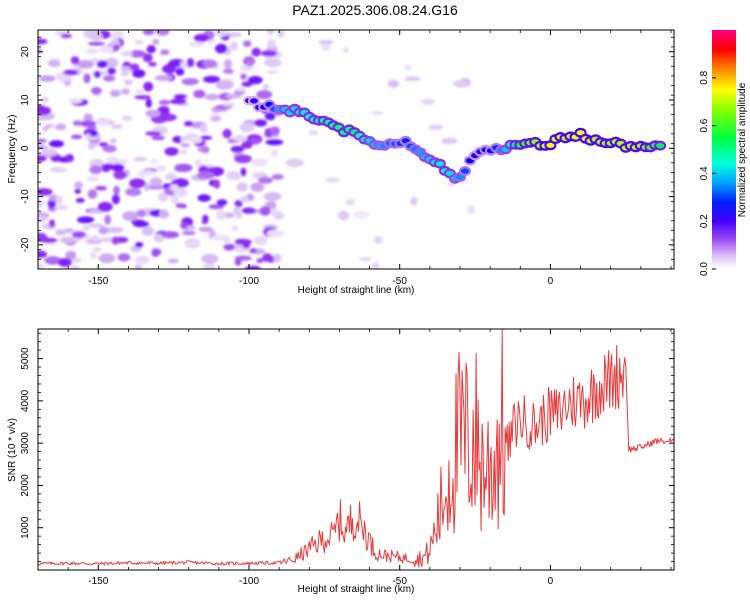 This screenshot has width=750, height=600. Describe the element at coordinates (249, 581) in the screenshot. I see `snr-x-tick-label: -100` at that location.